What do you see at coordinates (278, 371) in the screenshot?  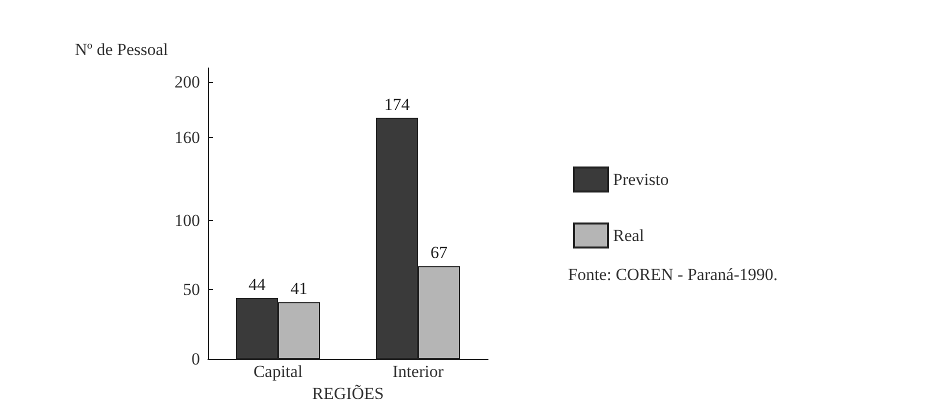 I see `x-tick-label: Capital` at bounding box center [278, 371].